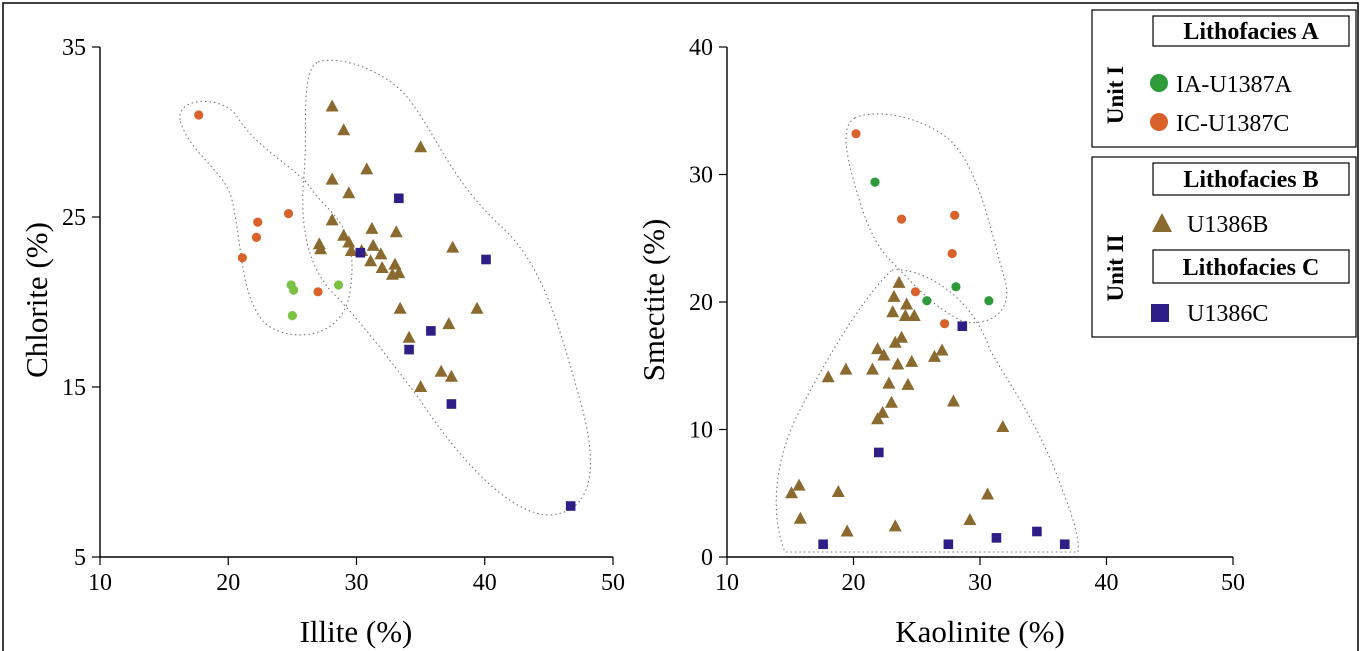 This screenshot has width=1362, height=651. What do you see at coordinates (1251, 31) in the screenshot?
I see `lithofacies-a-box` at bounding box center [1251, 31].